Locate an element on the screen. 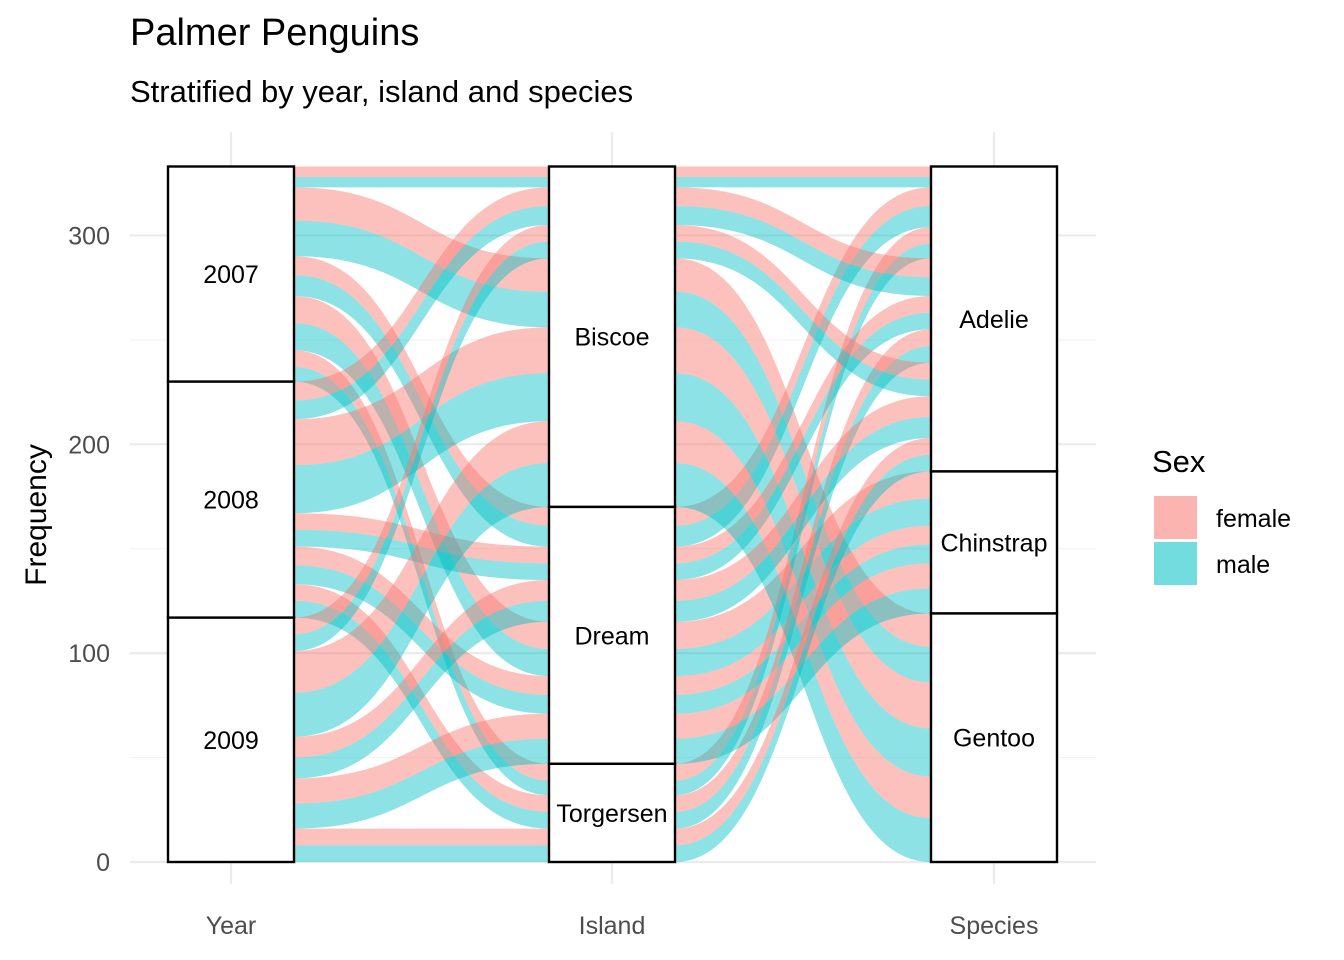 The image size is (1344, 960). legend-label: male is located at coordinates (1243, 565).